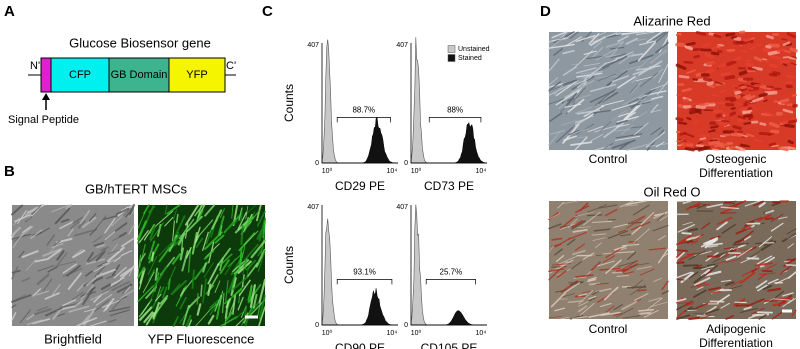 Image resolution: width=800 pixels, height=349 pixels. I want to click on arrow-head, so click(46, 96).